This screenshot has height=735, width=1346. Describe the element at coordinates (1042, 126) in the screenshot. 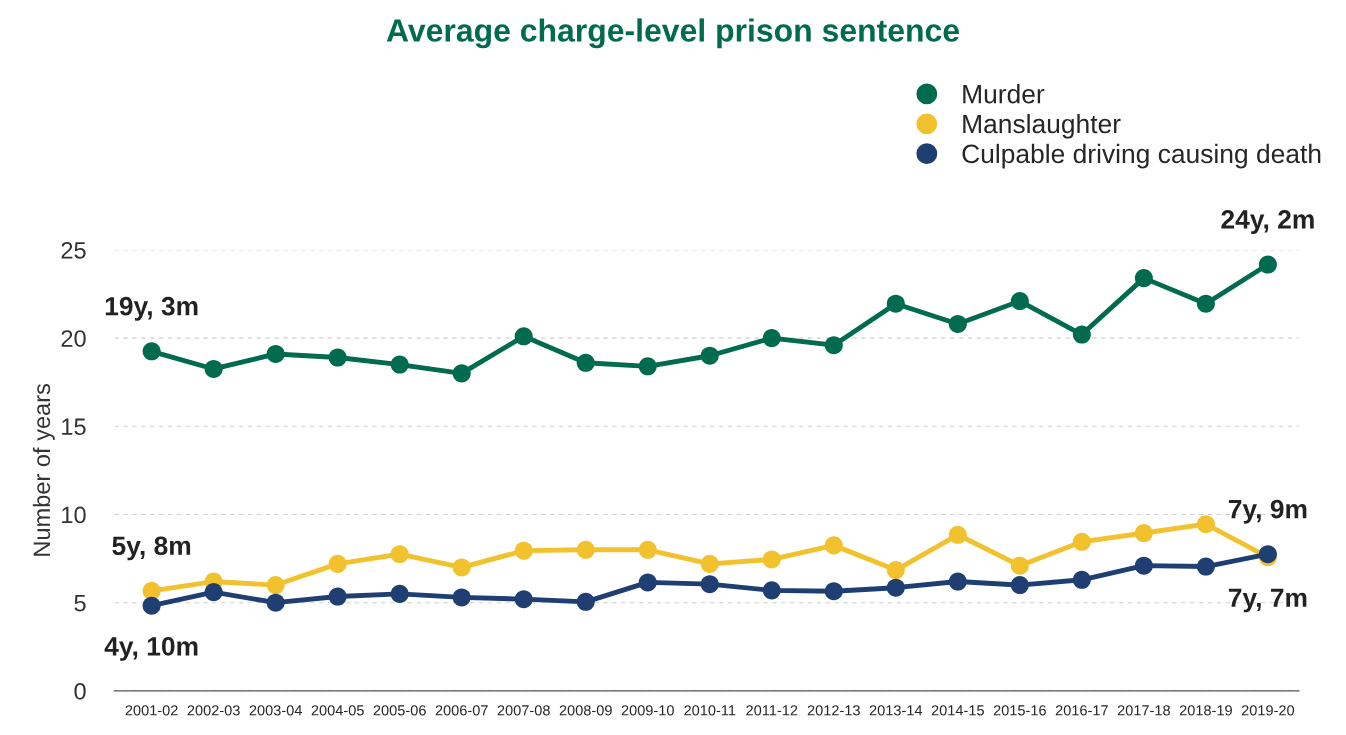

I see `legend-label: Manslaughter` at that location.